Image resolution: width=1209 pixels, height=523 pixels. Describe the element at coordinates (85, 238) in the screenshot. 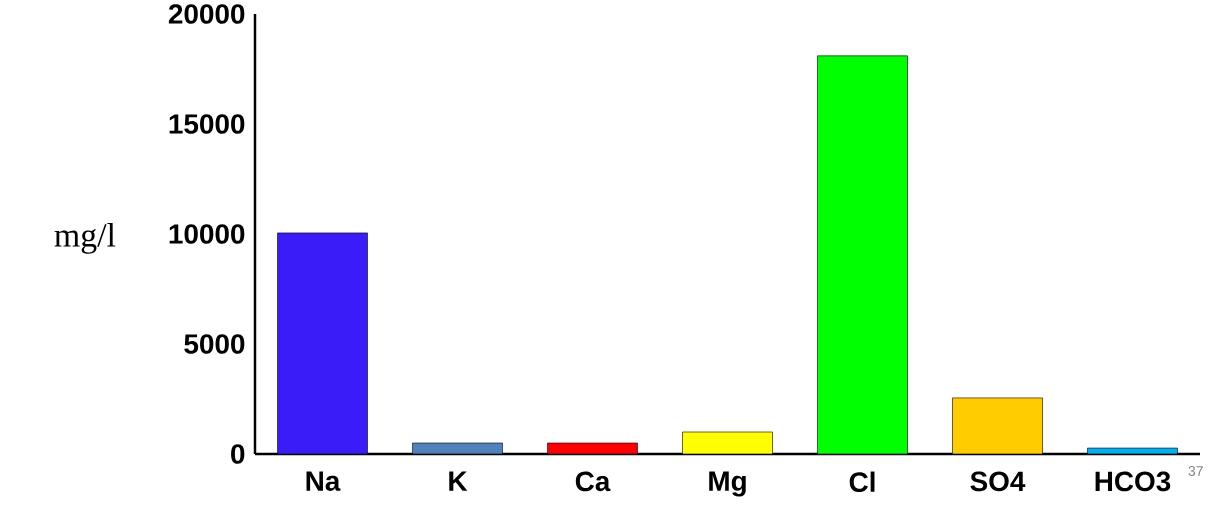

I see `y-axis-title: mg/l` at that location.